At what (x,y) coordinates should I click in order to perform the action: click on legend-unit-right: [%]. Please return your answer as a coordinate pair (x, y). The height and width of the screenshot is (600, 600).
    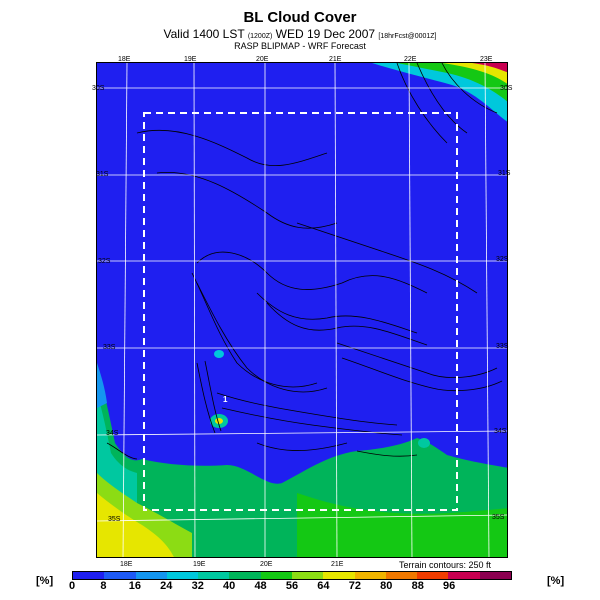
    Looking at the image, I should click on (556, 581).